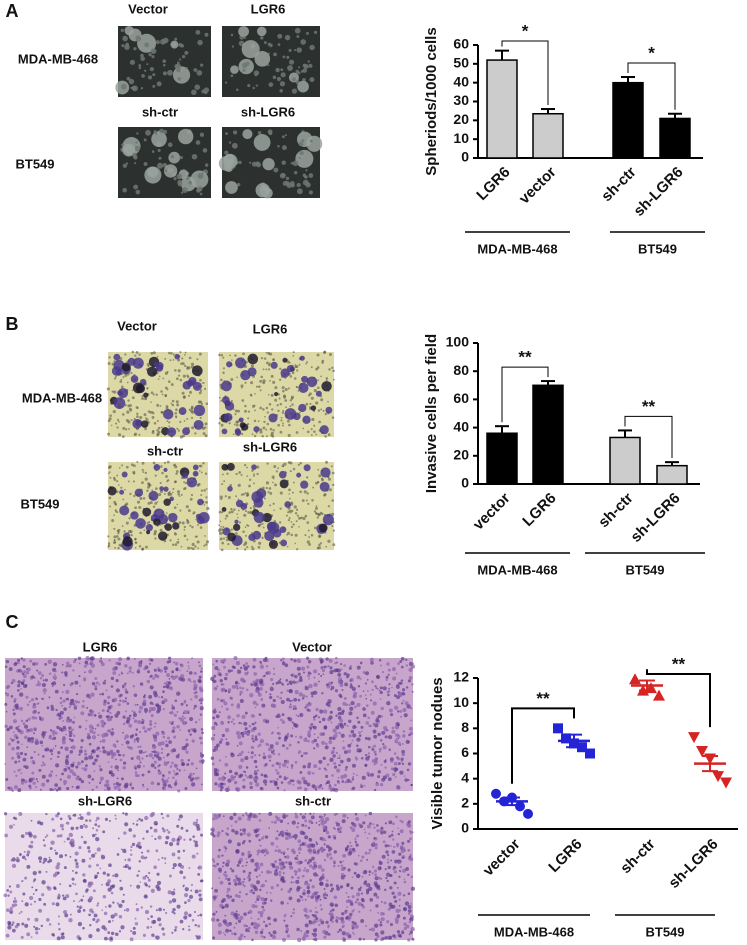 The height and width of the screenshot is (945, 747). What do you see at coordinates (458, 342) in the screenshot?
I see `y-tick-label: 100` at bounding box center [458, 342].